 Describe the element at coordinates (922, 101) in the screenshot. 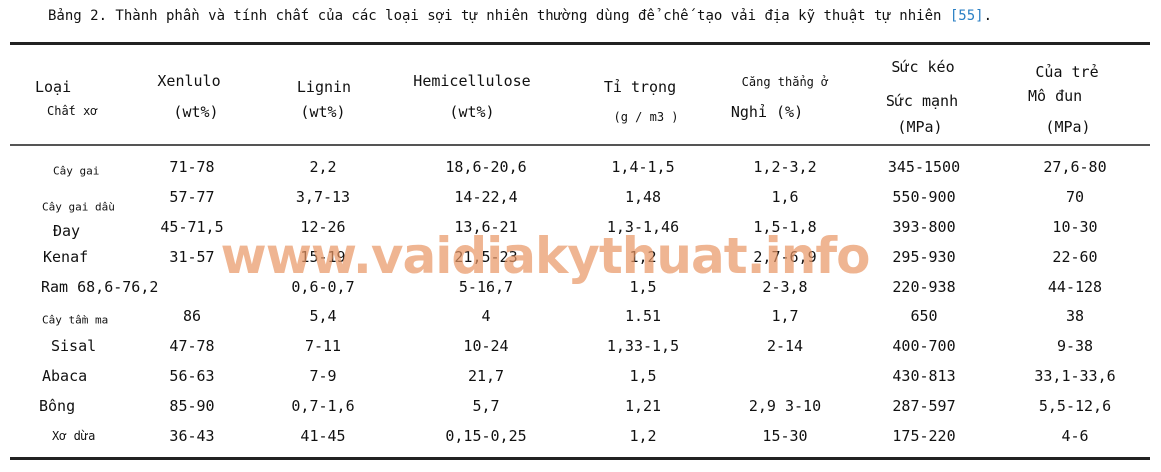

I see `header-strength-sub: Sức mạnh` at that location.